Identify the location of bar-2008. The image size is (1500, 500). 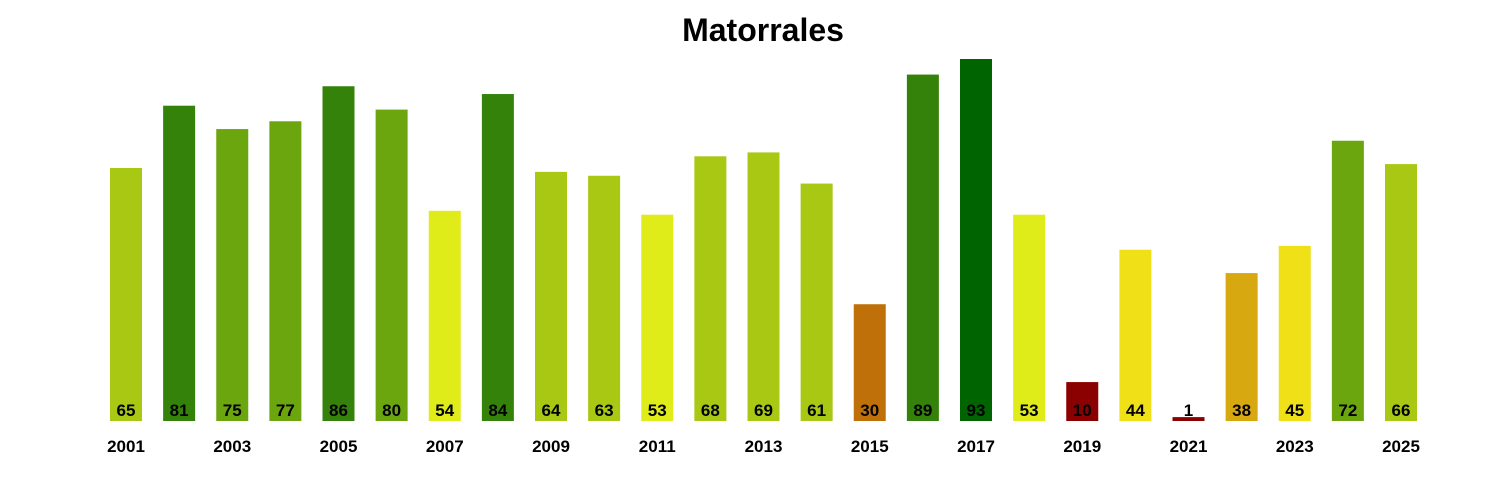
(497, 257).